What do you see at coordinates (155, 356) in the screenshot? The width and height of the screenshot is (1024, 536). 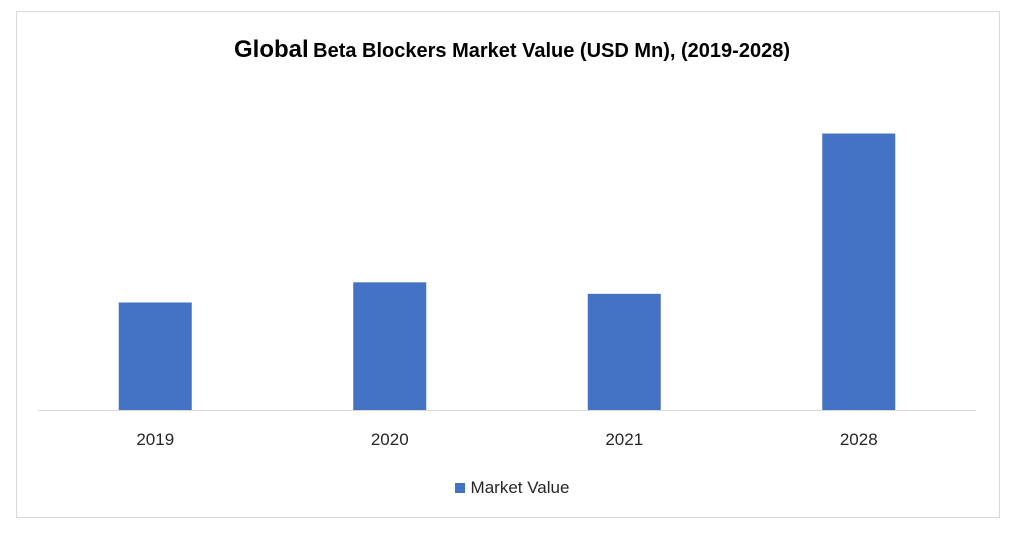 I see `bar-2019` at bounding box center [155, 356].